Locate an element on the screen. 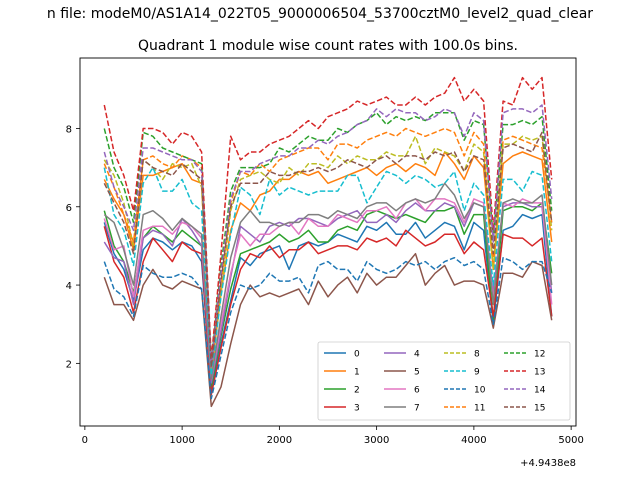 The height and width of the screenshot is (480, 640). x-tick-label: 1000 is located at coordinates (181, 440).